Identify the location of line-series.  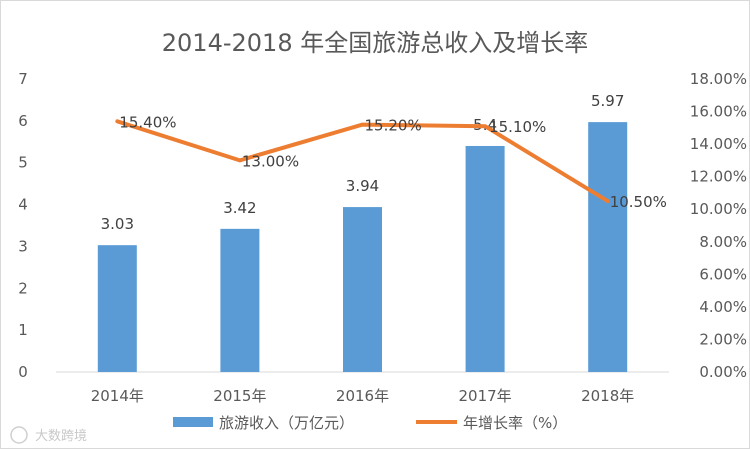
(362, 161).